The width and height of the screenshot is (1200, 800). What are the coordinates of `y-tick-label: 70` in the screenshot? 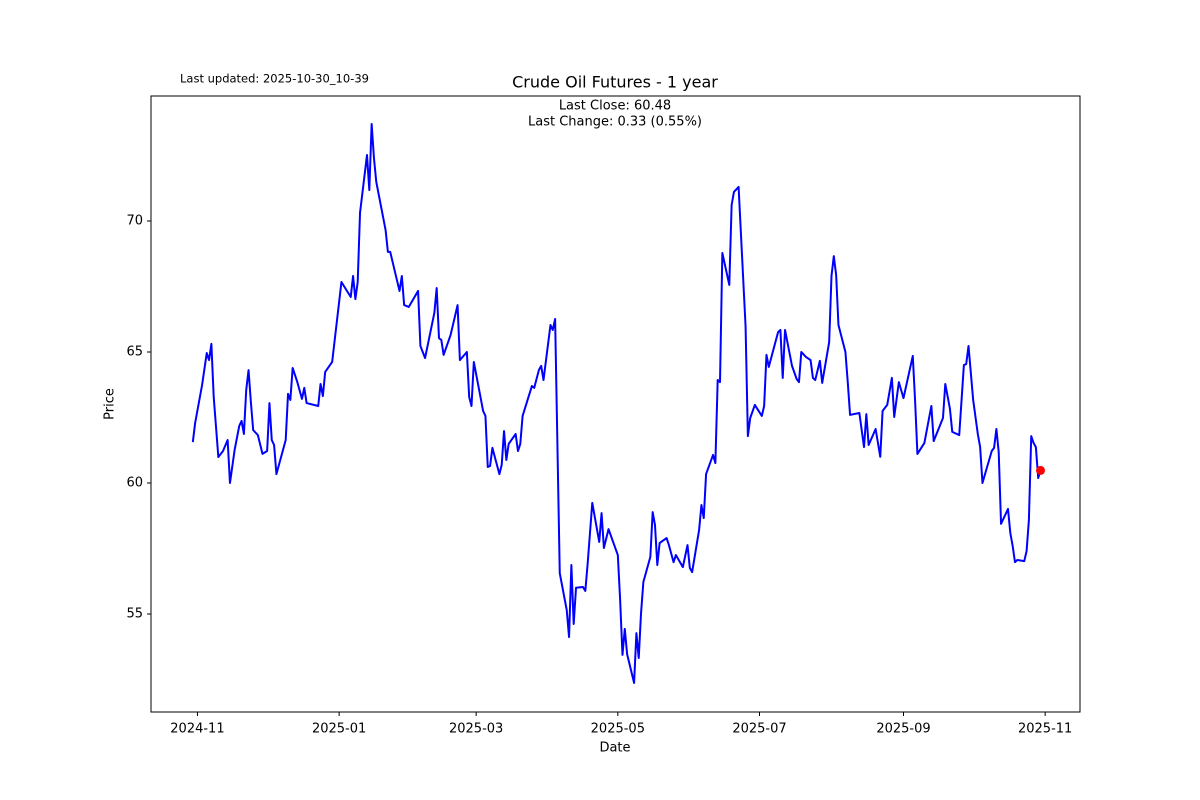 It's located at (134, 220).